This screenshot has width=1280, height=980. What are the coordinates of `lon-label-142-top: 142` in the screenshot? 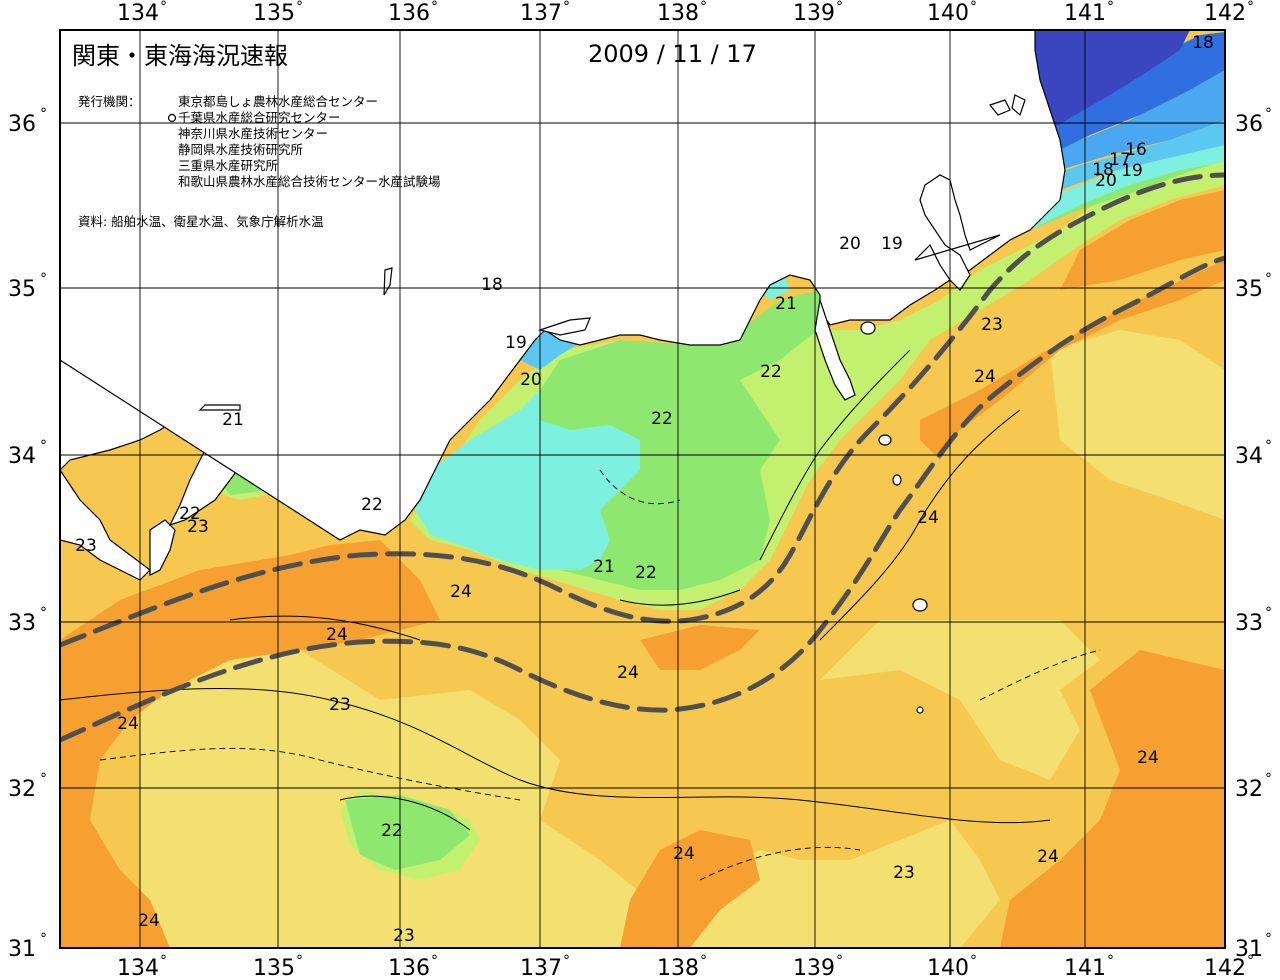 It's located at (1225, 13).